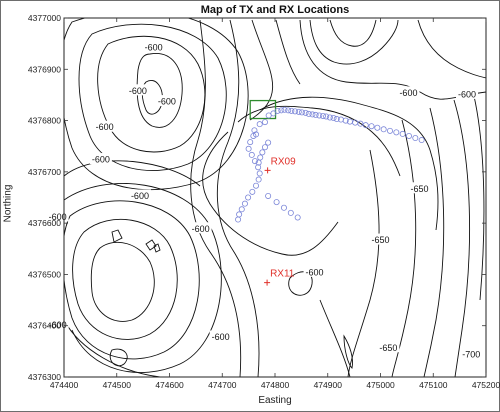 This screenshot has height=412, width=500. Describe the element at coordinates (275, 400) in the screenshot. I see `x-axis-label: Easting` at that location.